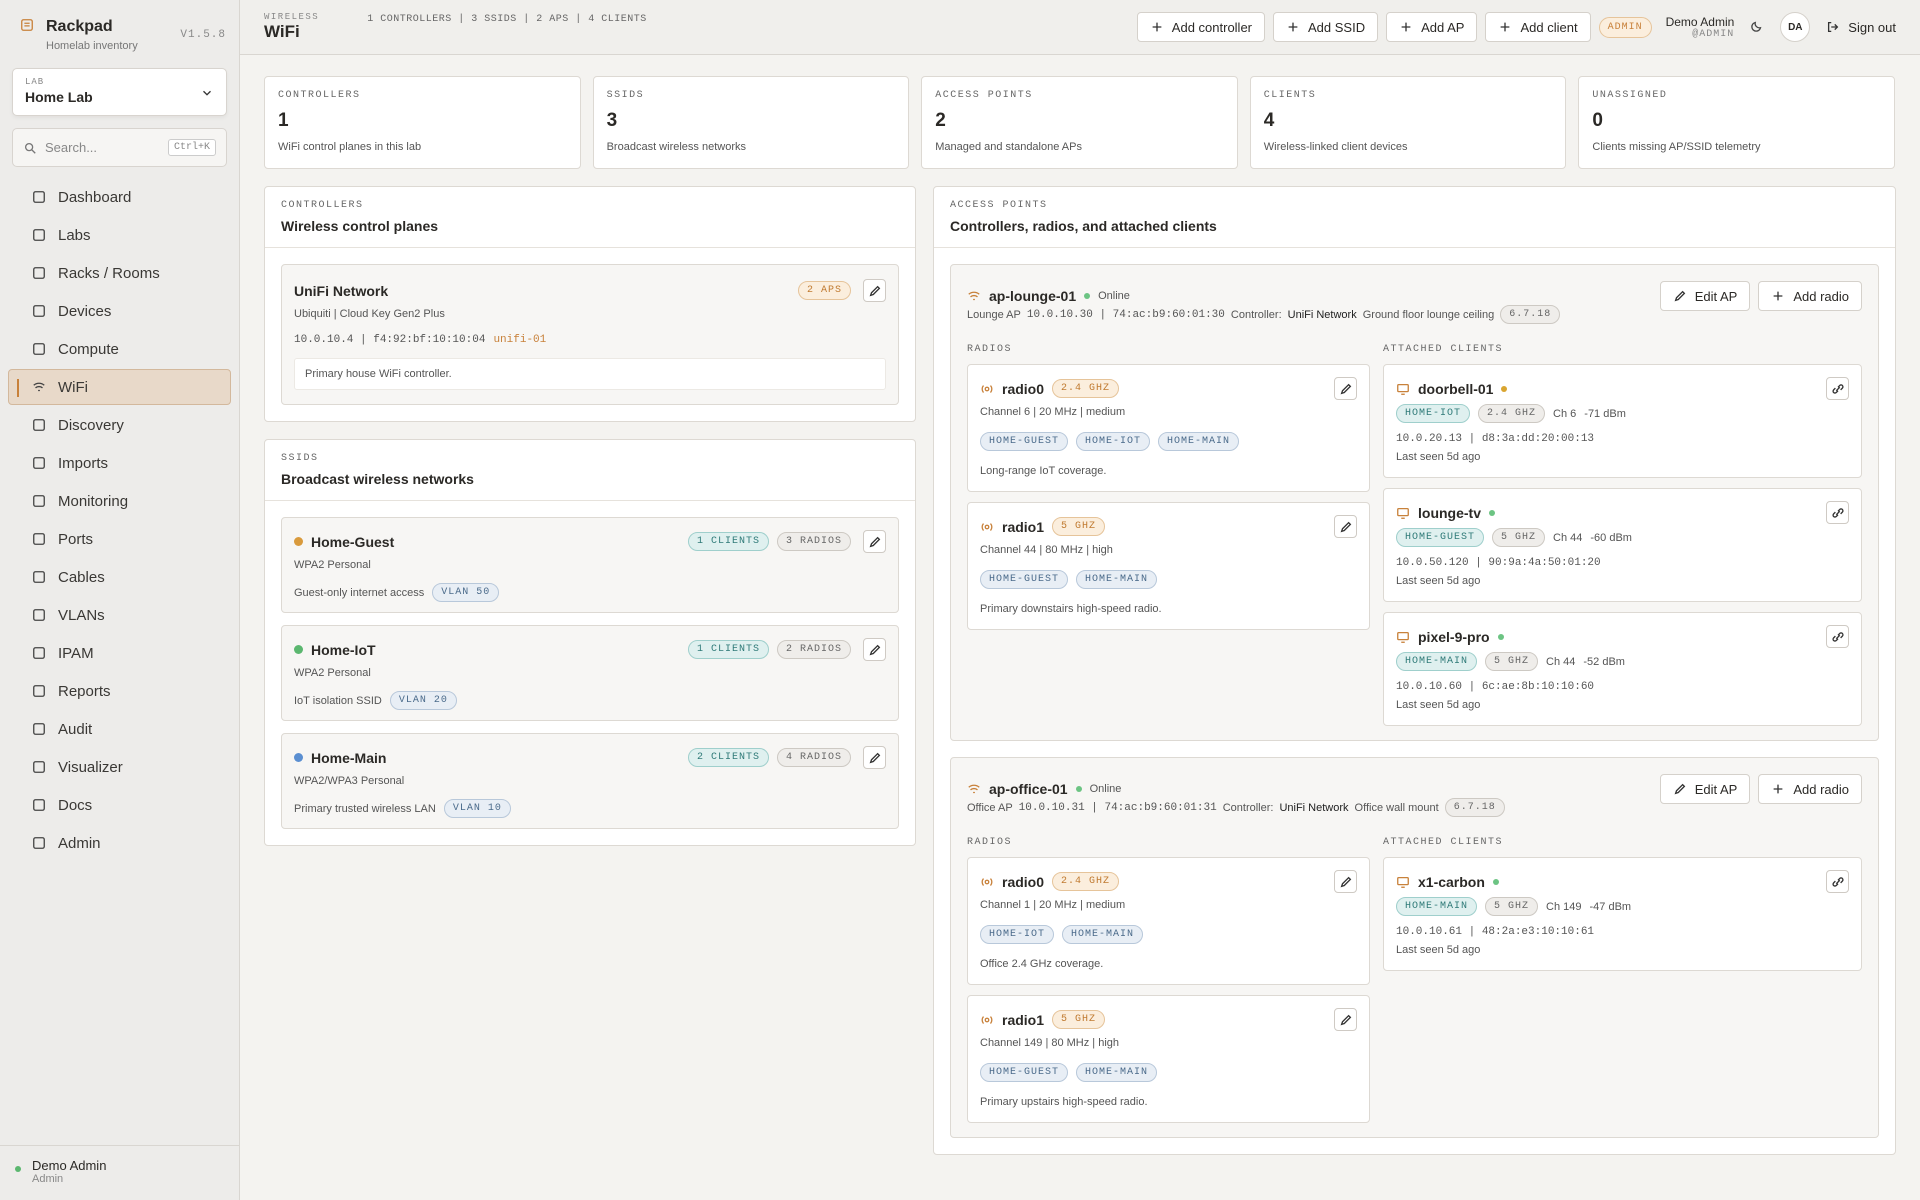 The width and height of the screenshot is (1920, 1200). Describe the element at coordinates (423, 700) in the screenshot. I see `vlan-tag: VLAN 20` at that location.